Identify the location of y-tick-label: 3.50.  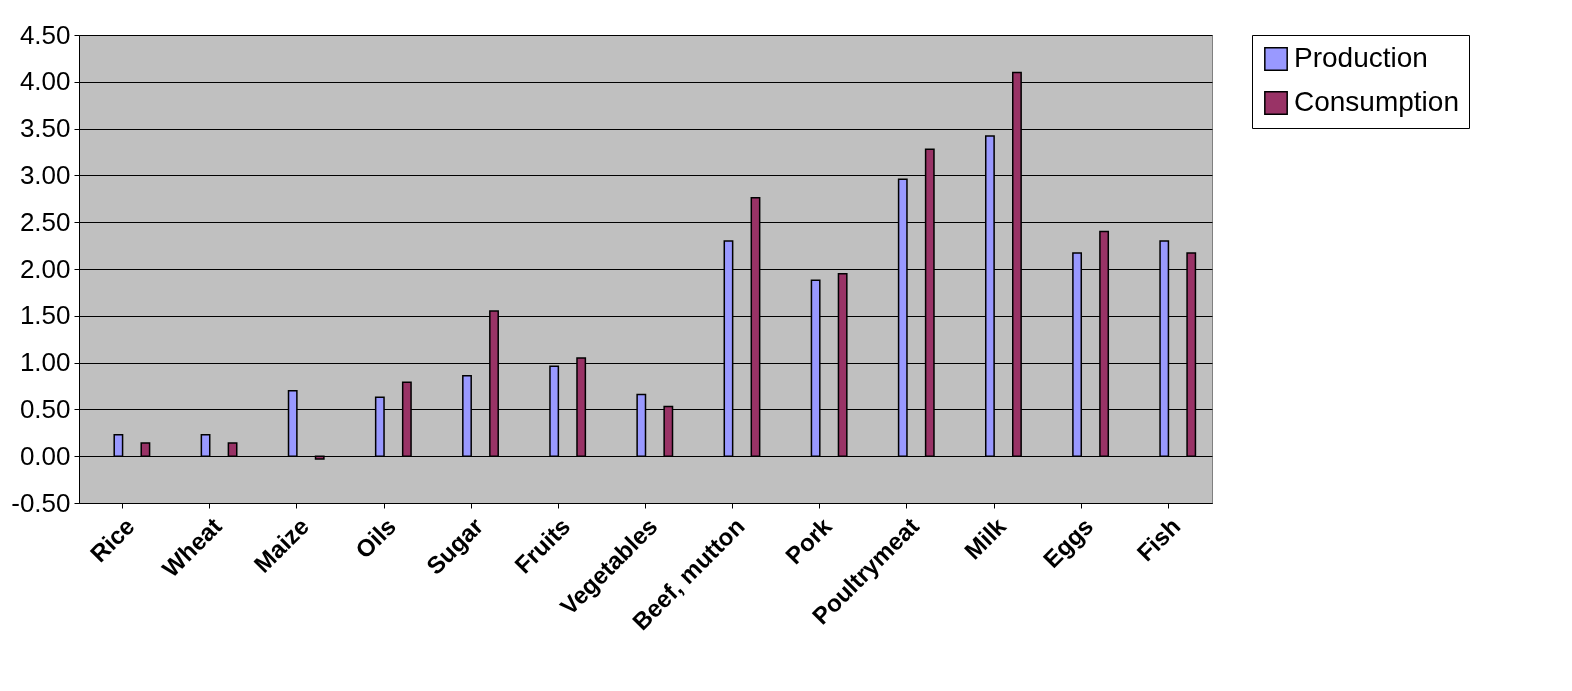
(45, 128).